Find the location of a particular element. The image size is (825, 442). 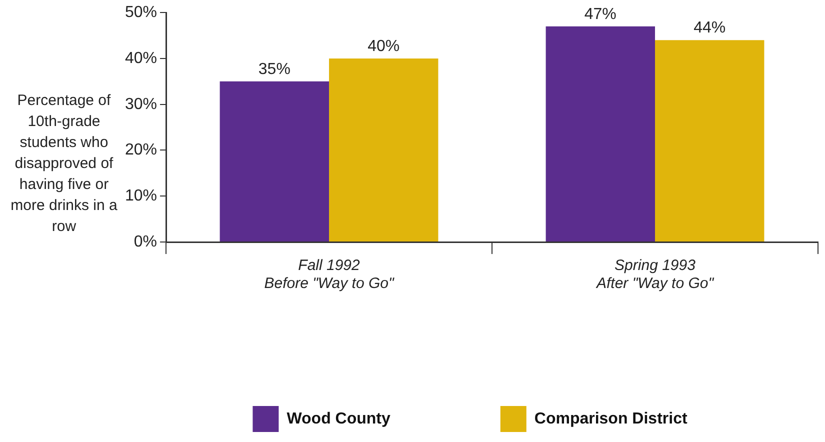

y-tick-label: 30% is located at coordinates (141, 104).